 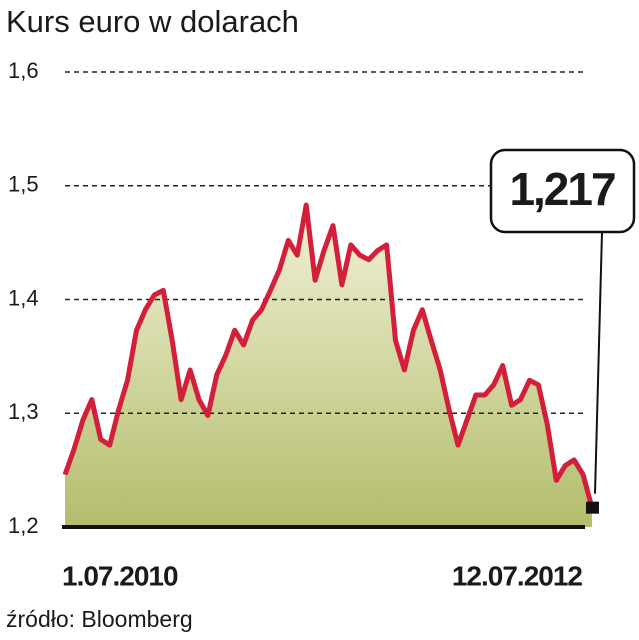 What do you see at coordinates (23, 297) in the screenshot?
I see `y-tick-label: 1,4` at bounding box center [23, 297].